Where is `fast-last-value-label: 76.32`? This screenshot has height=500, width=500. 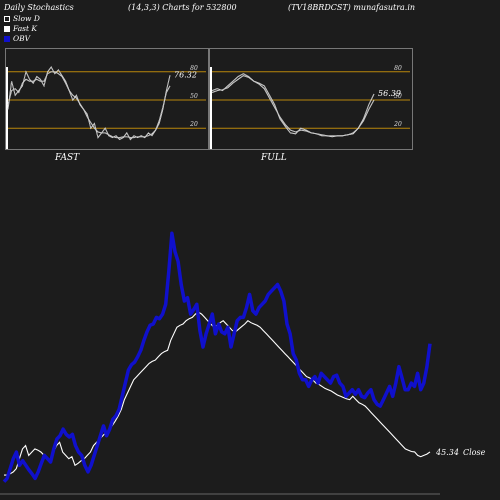 fast-last-value-label: 76.32 is located at coordinates (185, 74).